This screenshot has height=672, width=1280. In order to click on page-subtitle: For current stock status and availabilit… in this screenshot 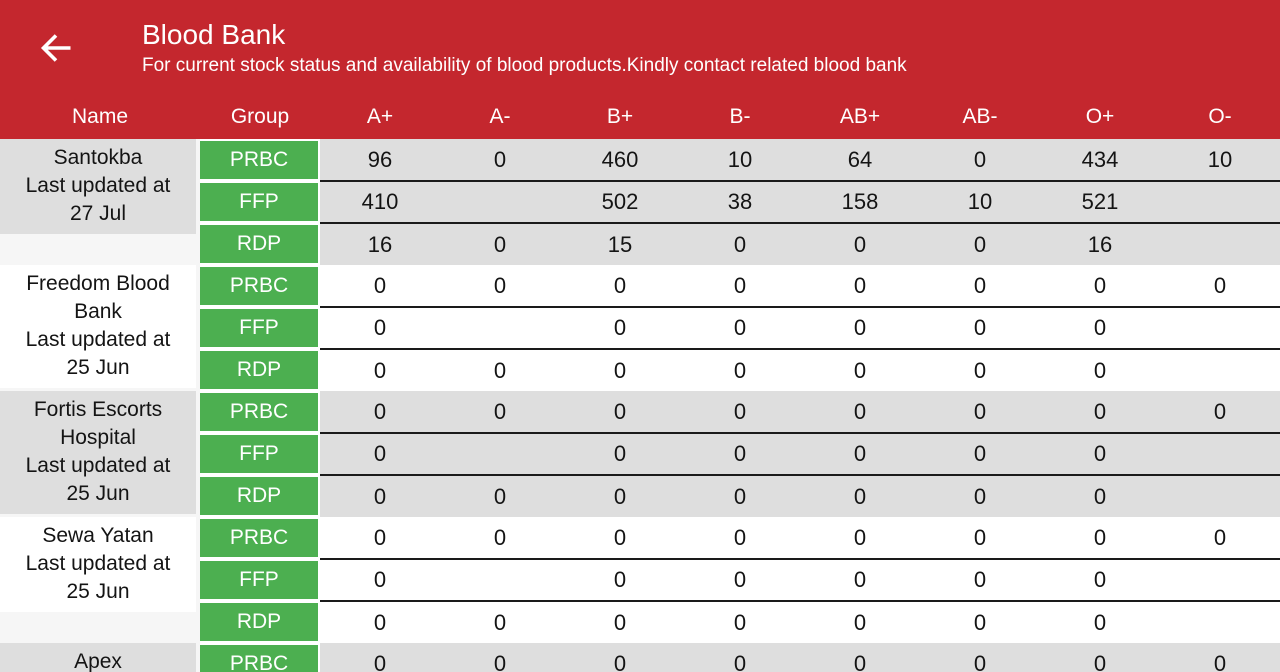, I will do `click(524, 65)`.